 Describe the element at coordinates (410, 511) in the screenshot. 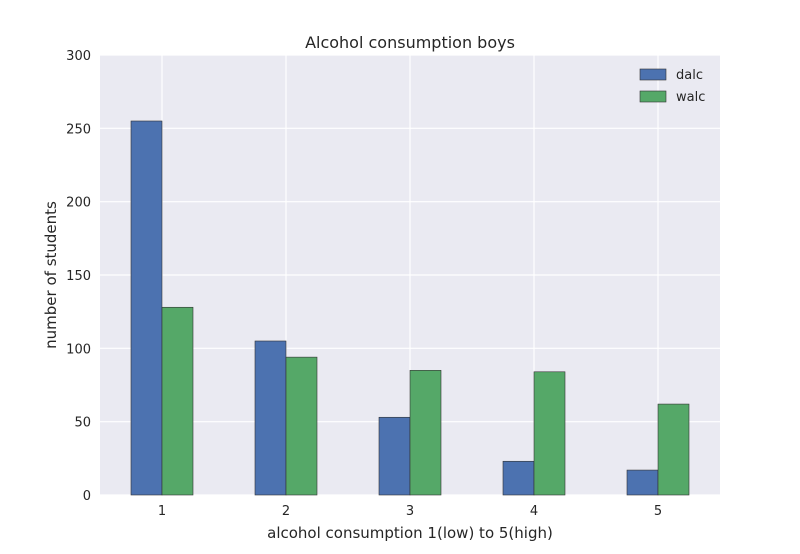

I see `x-tick-label: 3` at that location.